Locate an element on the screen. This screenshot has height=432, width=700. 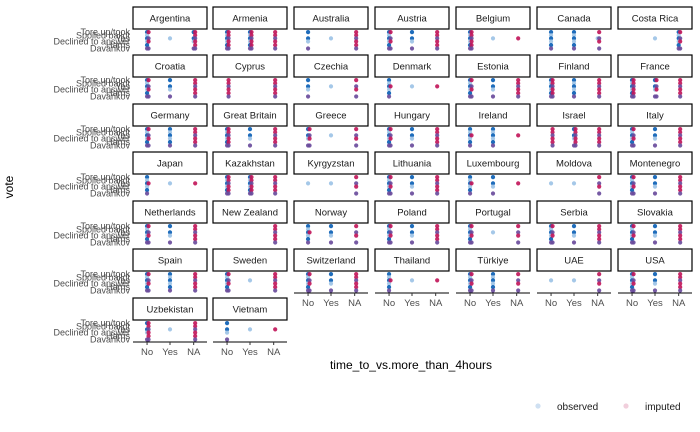
facet-label: Israel is located at coordinates (573, 116).